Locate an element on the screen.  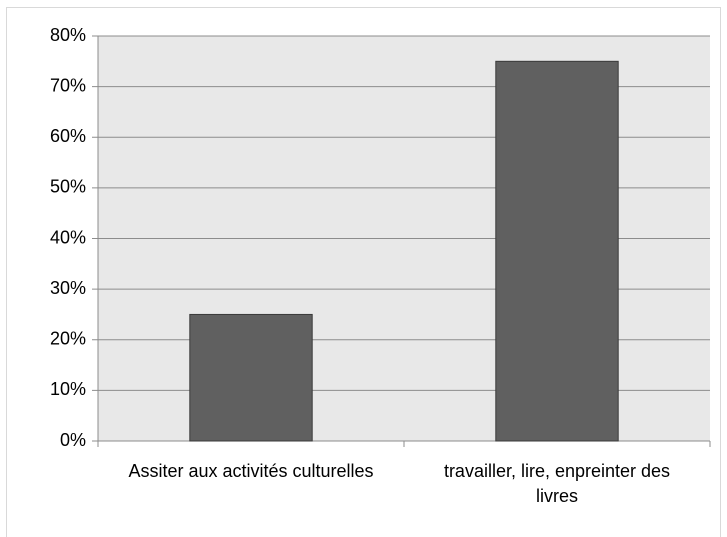
y-tick-label: 40% is located at coordinates (68, 237).